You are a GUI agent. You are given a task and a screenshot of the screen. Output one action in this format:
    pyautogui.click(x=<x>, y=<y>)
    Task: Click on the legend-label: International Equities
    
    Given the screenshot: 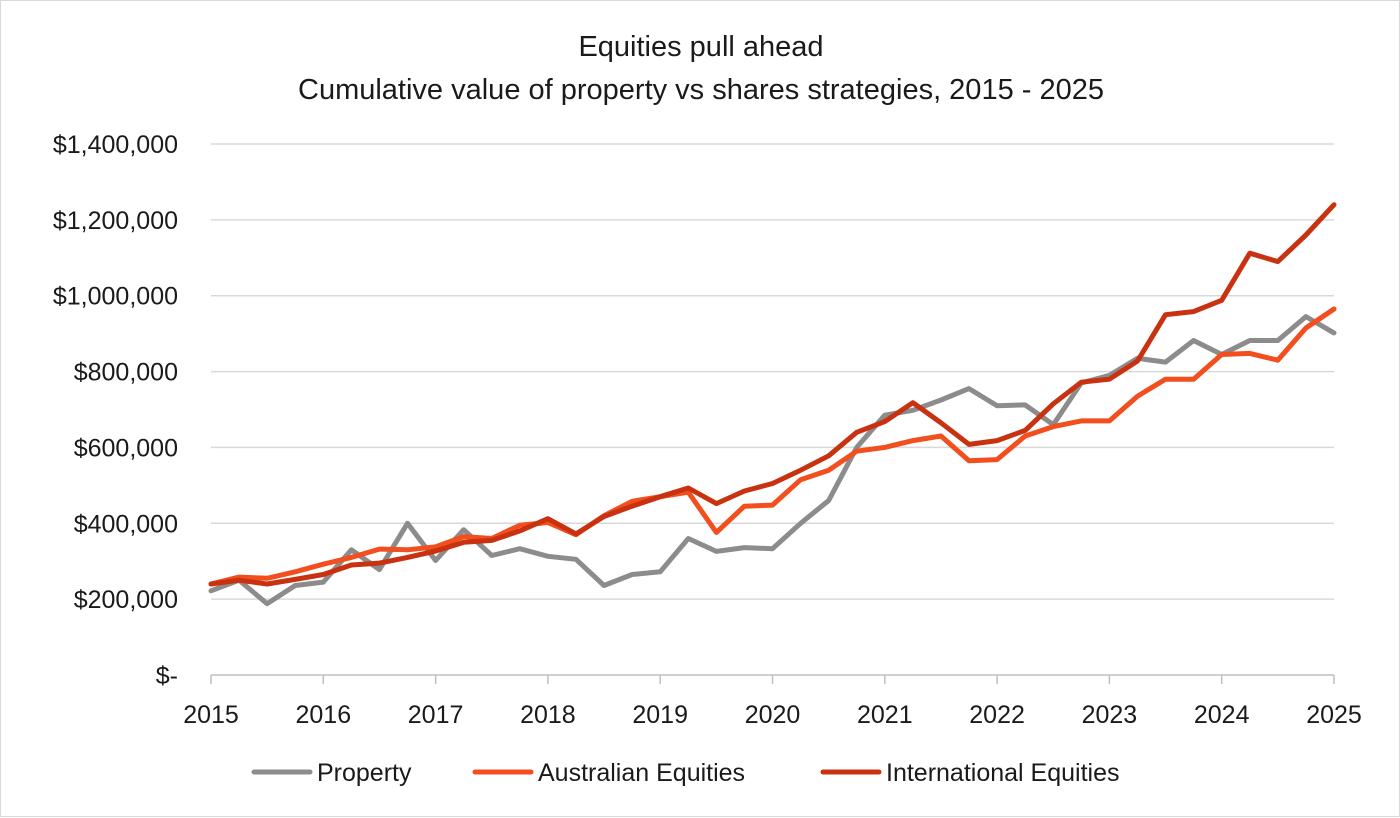 What is the action you would take?
    pyautogui.click(x=1002, y=773)
    